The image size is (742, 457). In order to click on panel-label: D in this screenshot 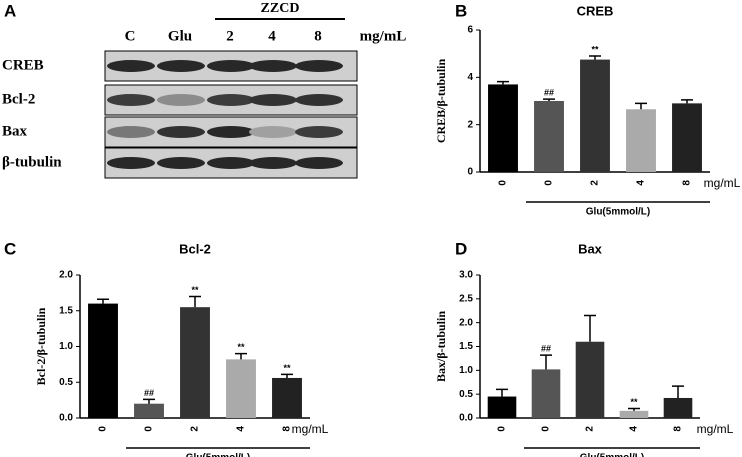, I will do `click(461, 248)`.